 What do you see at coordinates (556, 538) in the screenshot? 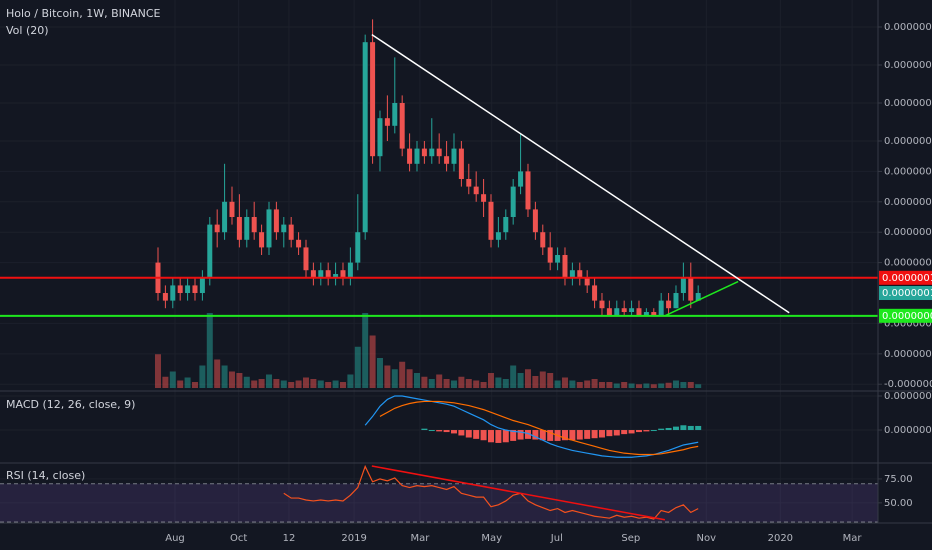
I see `x-tick-label: Jul` at bounding box center [556, 538].